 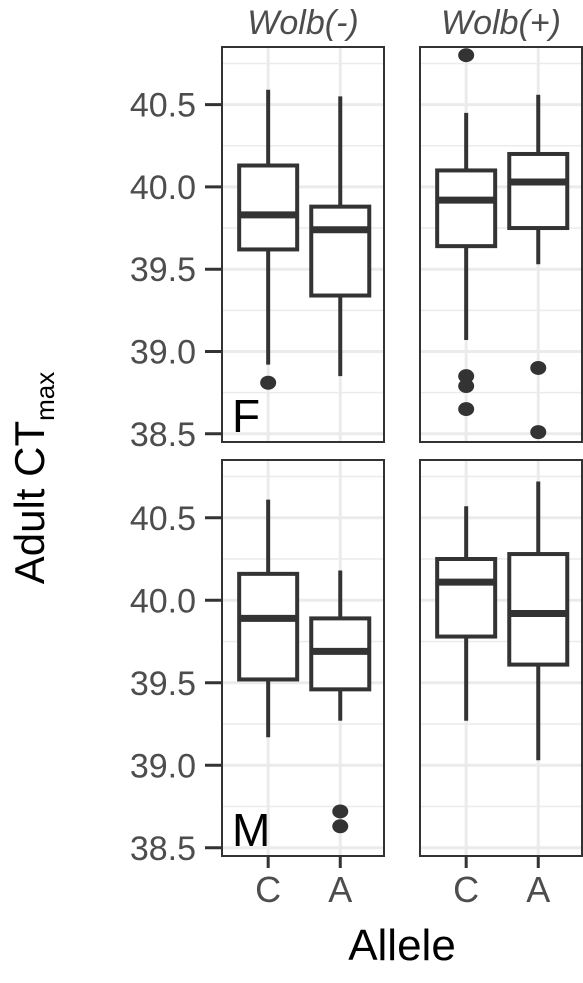 I want to click on facet-strips: Wolb(-) Wolb(+), so click(x=404, y=23).